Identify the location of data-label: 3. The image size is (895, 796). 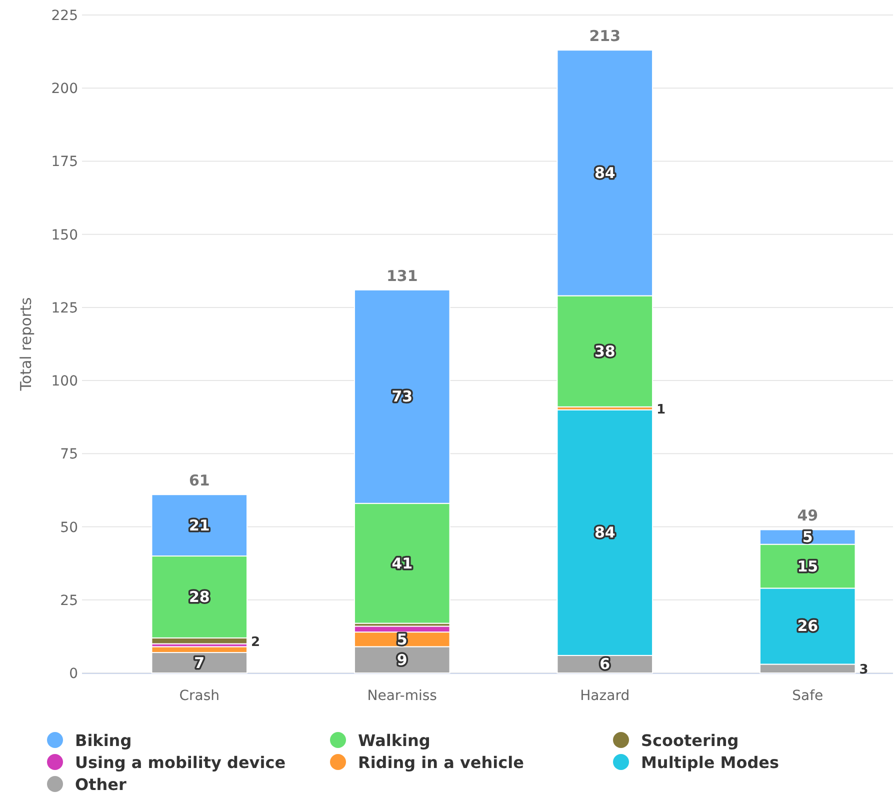
(863, 670).